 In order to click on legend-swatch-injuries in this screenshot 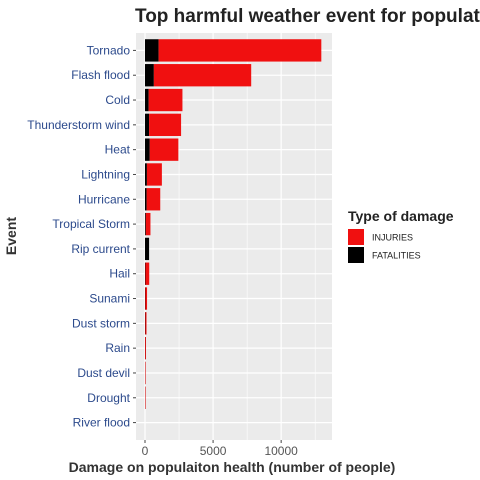, I will do `click(356, 237)`.